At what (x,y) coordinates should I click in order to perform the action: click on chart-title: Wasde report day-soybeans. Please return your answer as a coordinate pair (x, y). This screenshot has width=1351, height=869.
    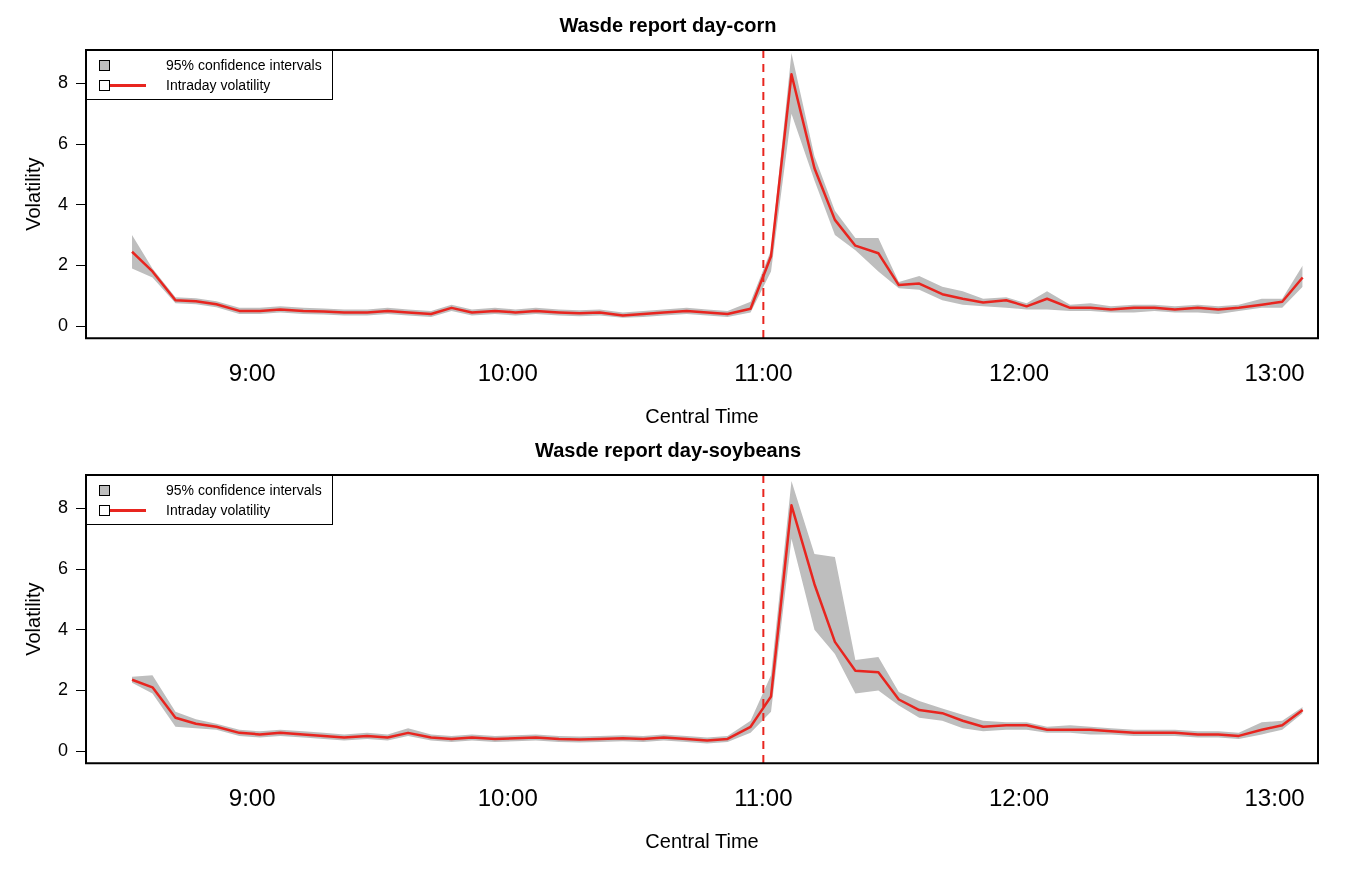
    Looking at the image, I should click on (668, 449).